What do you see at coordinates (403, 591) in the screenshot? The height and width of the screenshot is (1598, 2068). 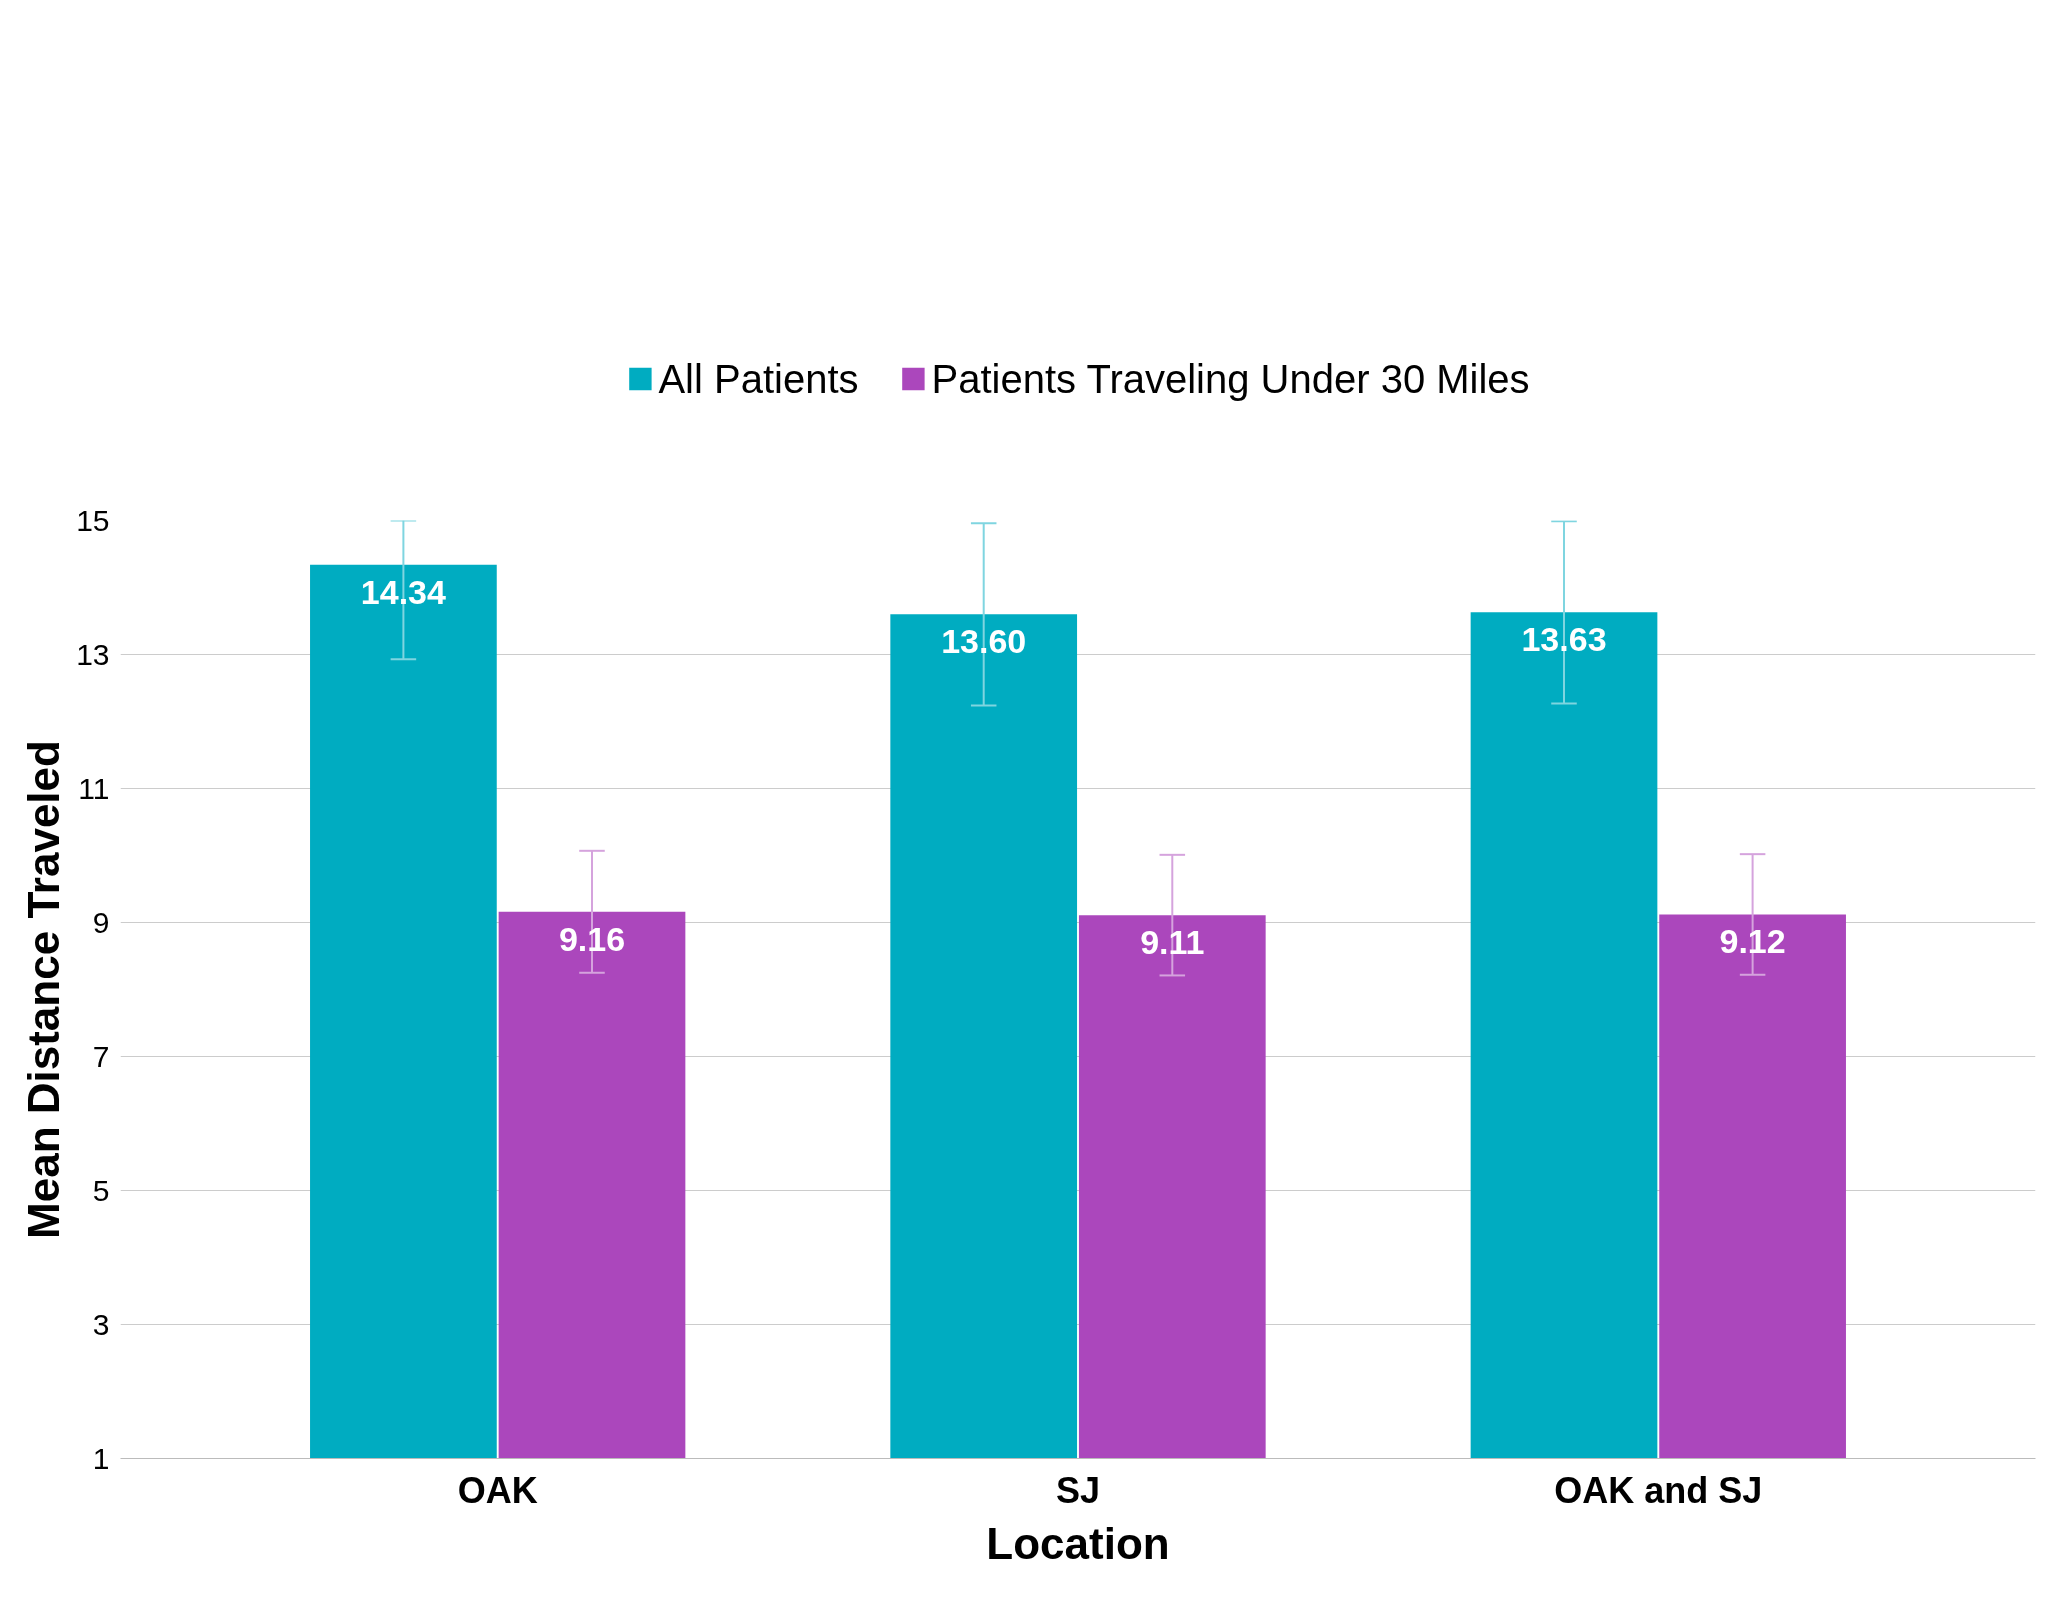 I see `data-label: 14.34` at bounding box center [403, 591].